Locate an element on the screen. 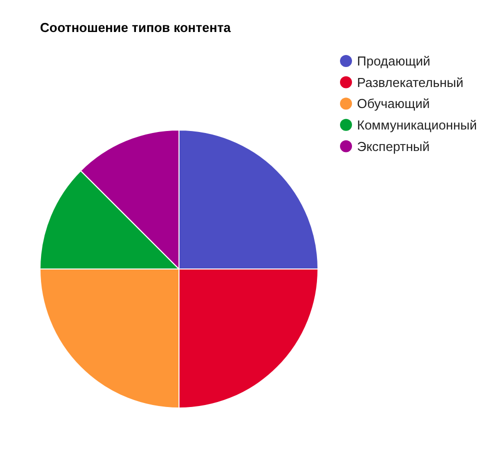 The width and height of the screenshot is (484, 470). legend-label: Экспертный is located at coordinates (393, 146).